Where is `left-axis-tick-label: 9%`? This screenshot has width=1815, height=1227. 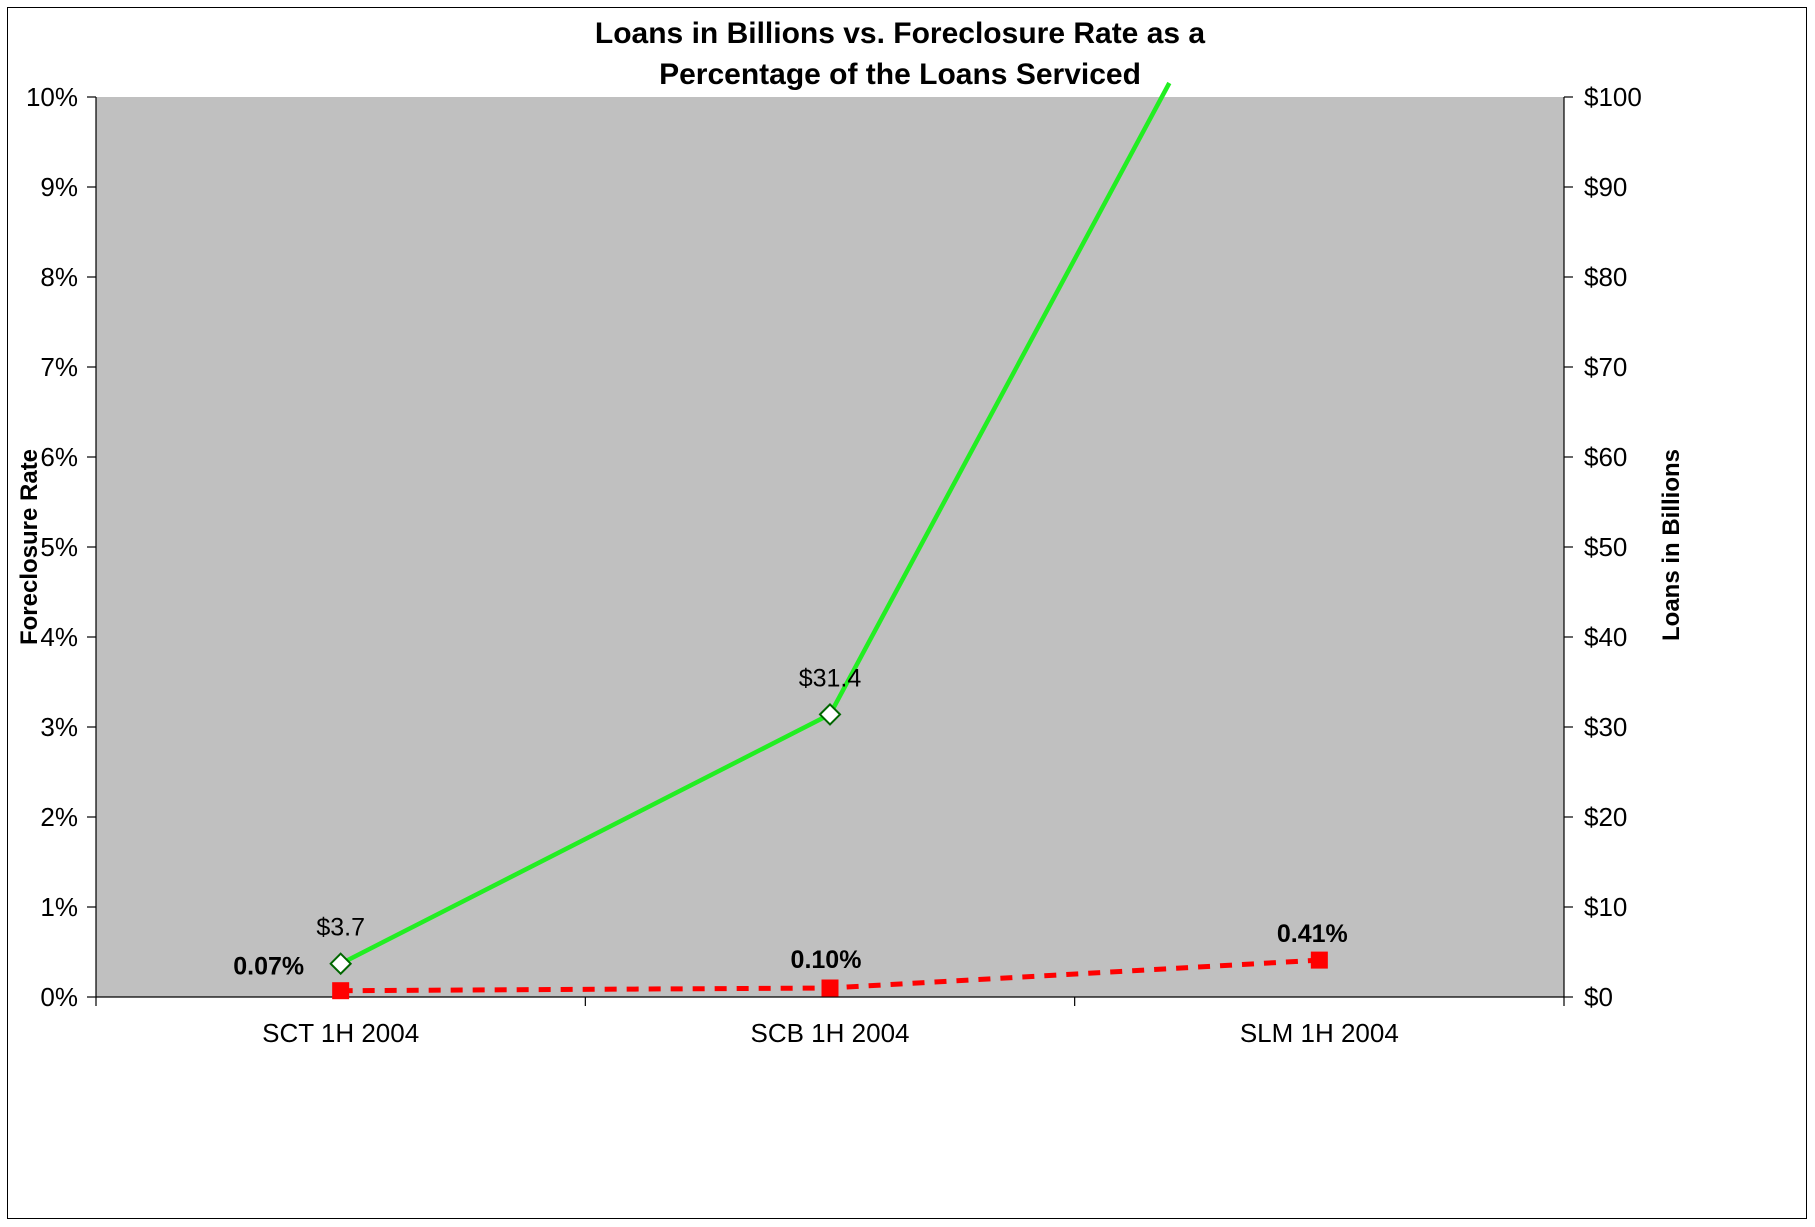
left-axis-tick-label: 9% is located at coordinates (59, 187).